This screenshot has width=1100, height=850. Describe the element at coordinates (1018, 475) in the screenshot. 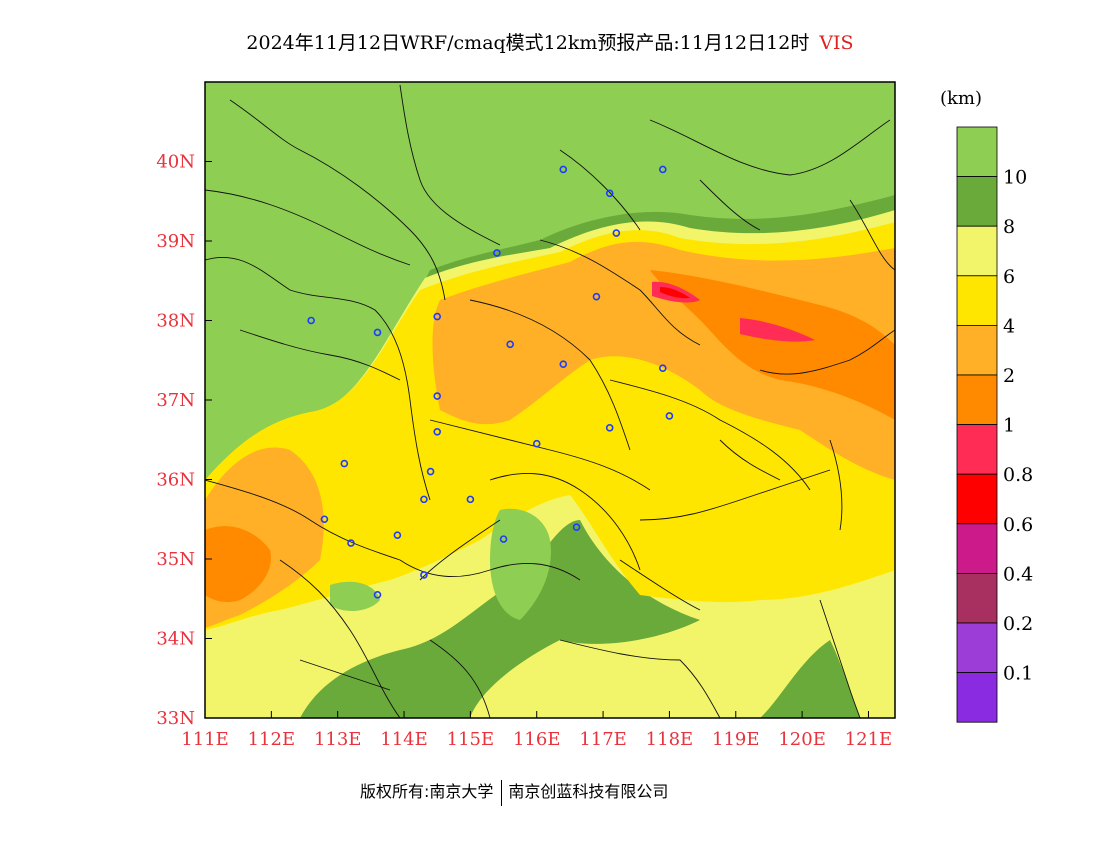

I see `colorbar-label: 0.8` at that location.